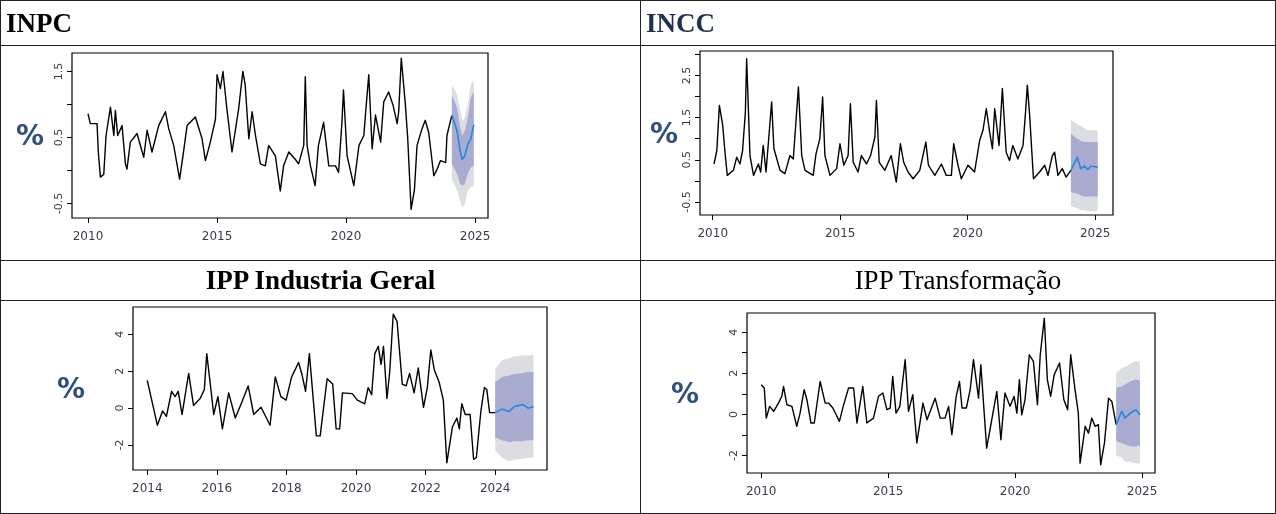 The height and width of the screenshot is (514, 1276). Describe the element at coordinates (681, 22) in the screenshot. I see `chart-title: INCC` at that location.